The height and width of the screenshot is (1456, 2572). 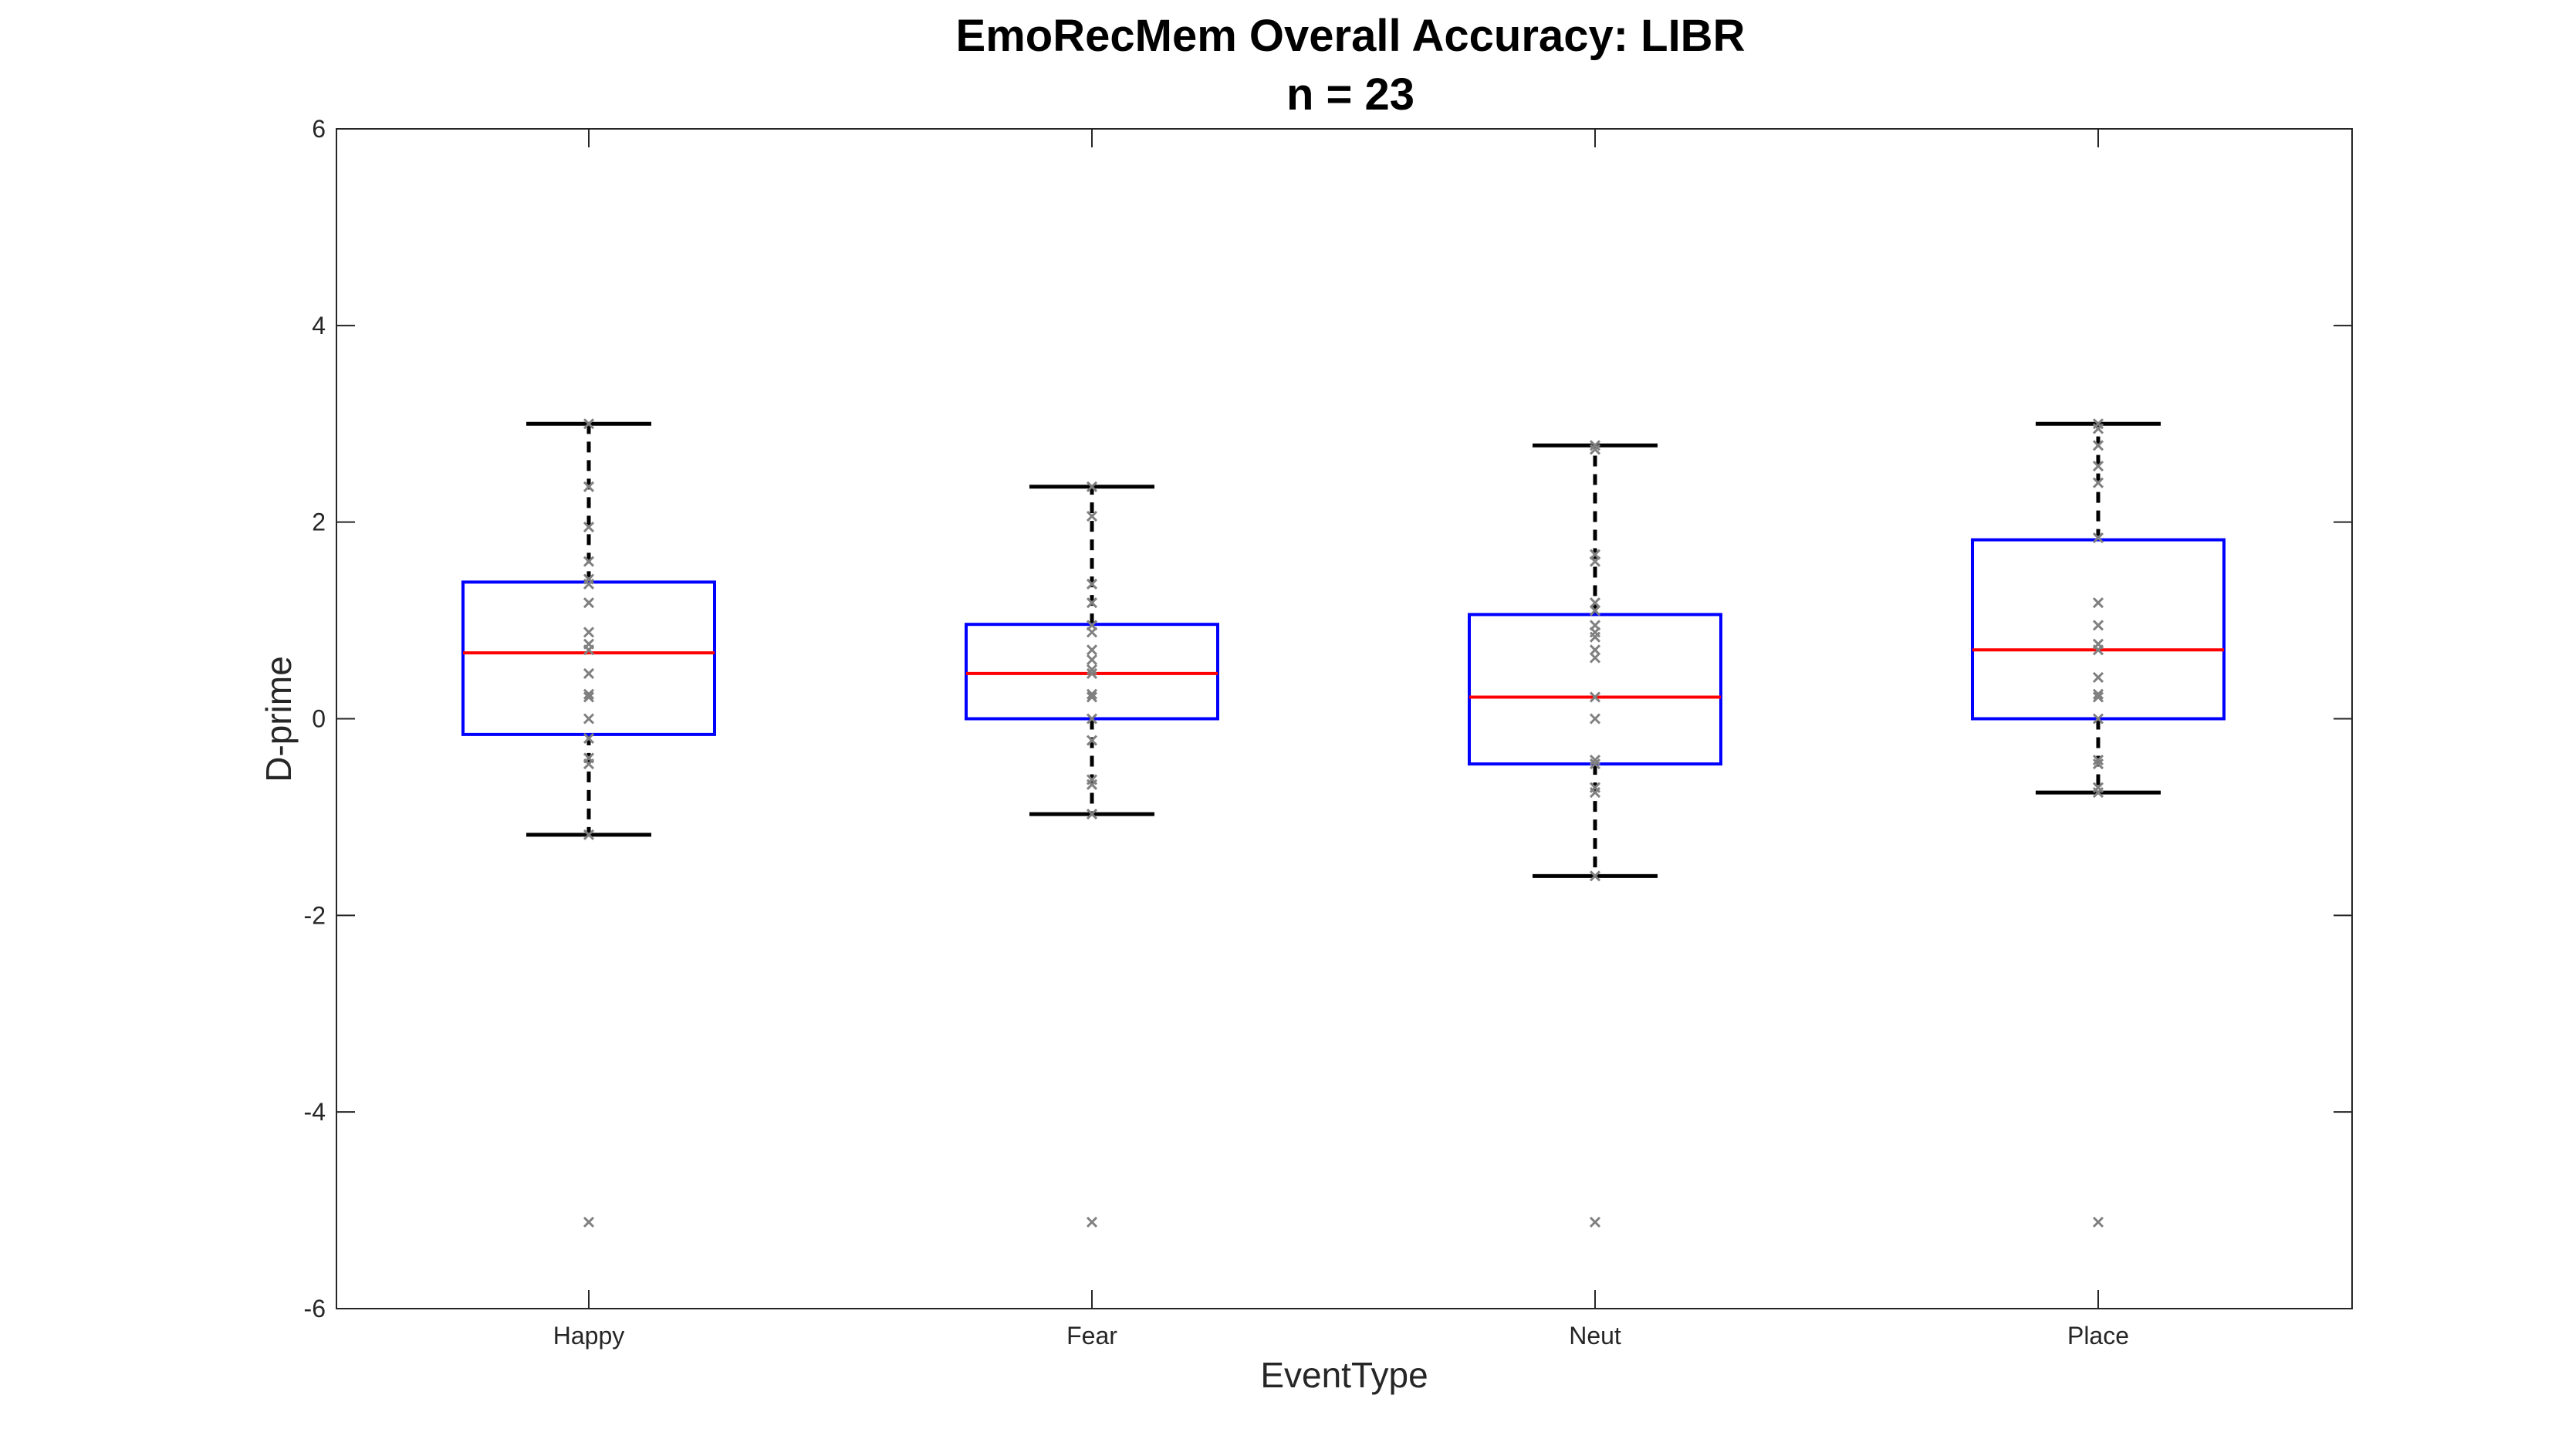 What do you see at coordinates (1091, 1336) in the screenshot?
I see `x-tick-label: Fear` at bounding box center [1091, 1336].